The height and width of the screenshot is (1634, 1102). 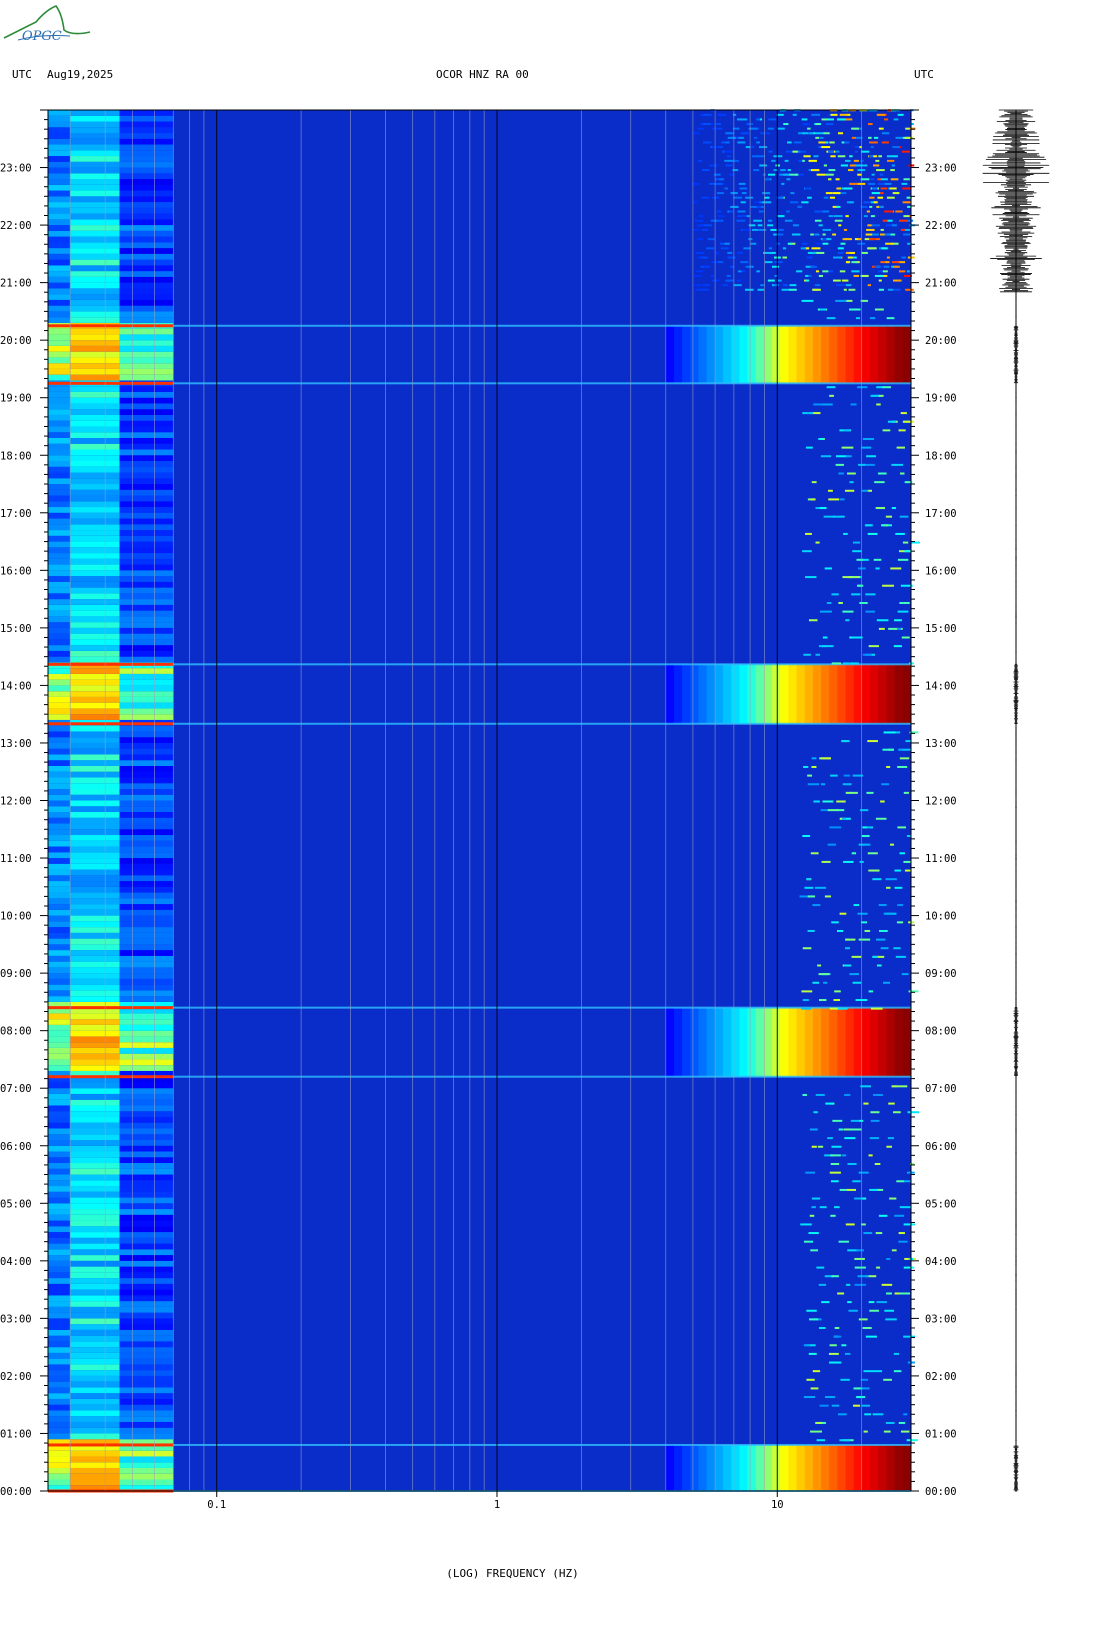 I want to click on y-tick-label-left: 23:00, so click(x=16, y=169).